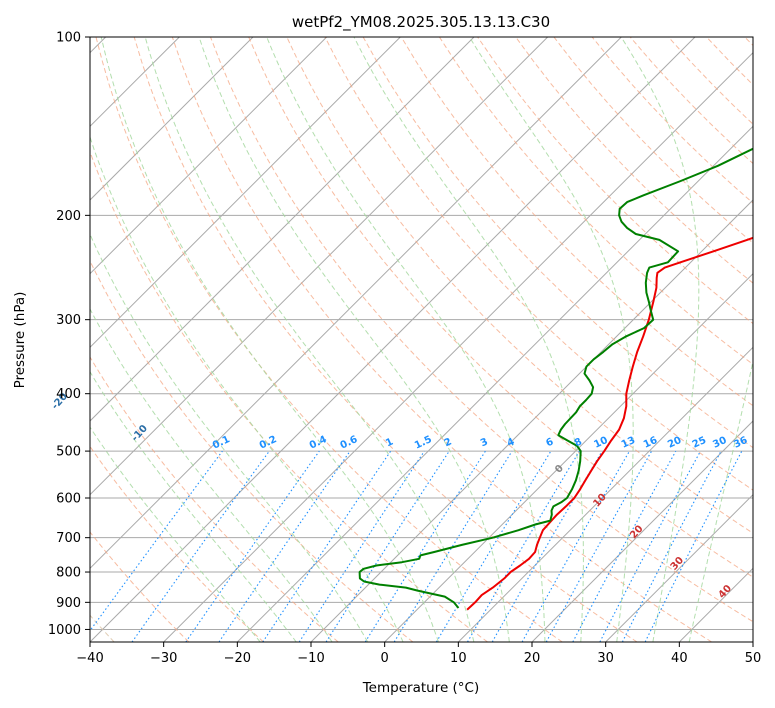 Image resolution: width=775 pixels, height=708 pixels. What do you see at coordinates (699, 443) in the screenshot?
I see `mixing-ratio-label: 25` at bounding box center [699, 443].